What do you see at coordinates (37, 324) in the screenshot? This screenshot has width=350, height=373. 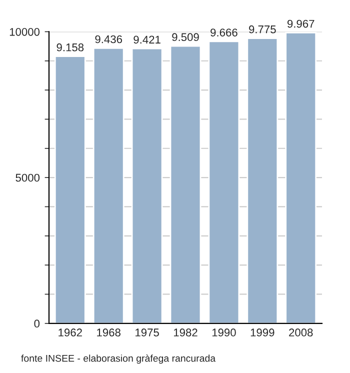 I see `y-tick-label: 0` at bounding box center [37, 324].